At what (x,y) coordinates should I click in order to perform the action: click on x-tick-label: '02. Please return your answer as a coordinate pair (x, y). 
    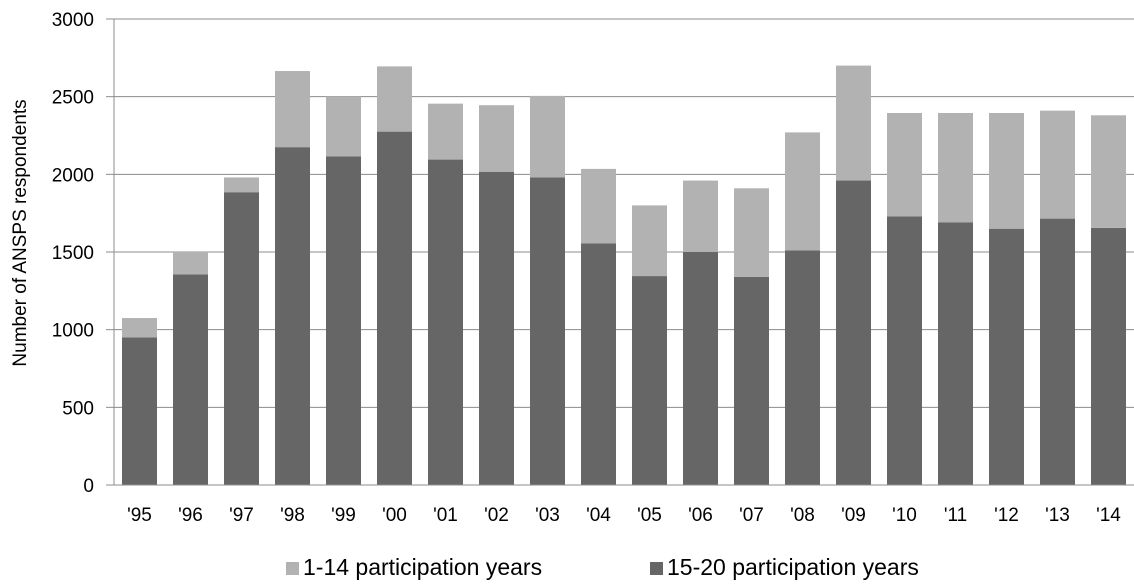
    Looking at the image, I should click on (496, 515).